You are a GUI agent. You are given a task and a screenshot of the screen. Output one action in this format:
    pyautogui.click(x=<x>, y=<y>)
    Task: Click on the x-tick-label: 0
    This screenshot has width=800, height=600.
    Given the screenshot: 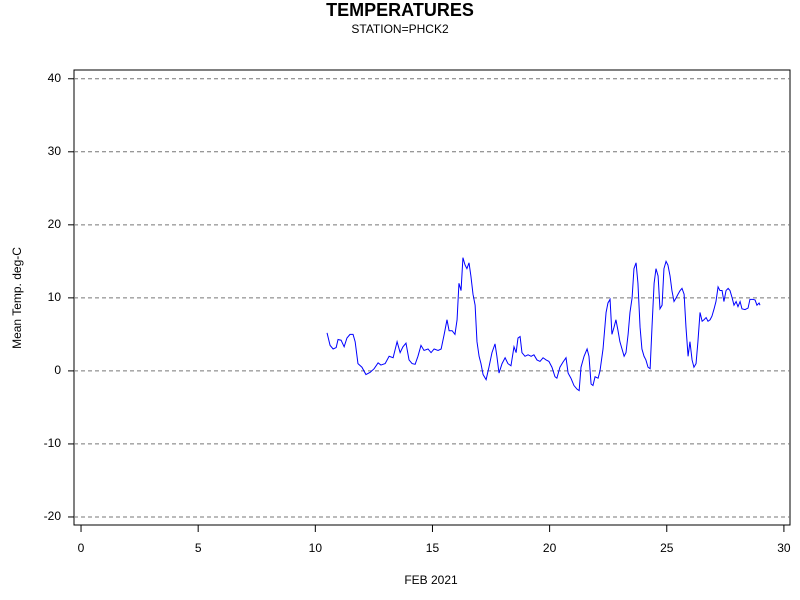 What is the action you would take?
    pyautogui.click(x=81, y=548)
    